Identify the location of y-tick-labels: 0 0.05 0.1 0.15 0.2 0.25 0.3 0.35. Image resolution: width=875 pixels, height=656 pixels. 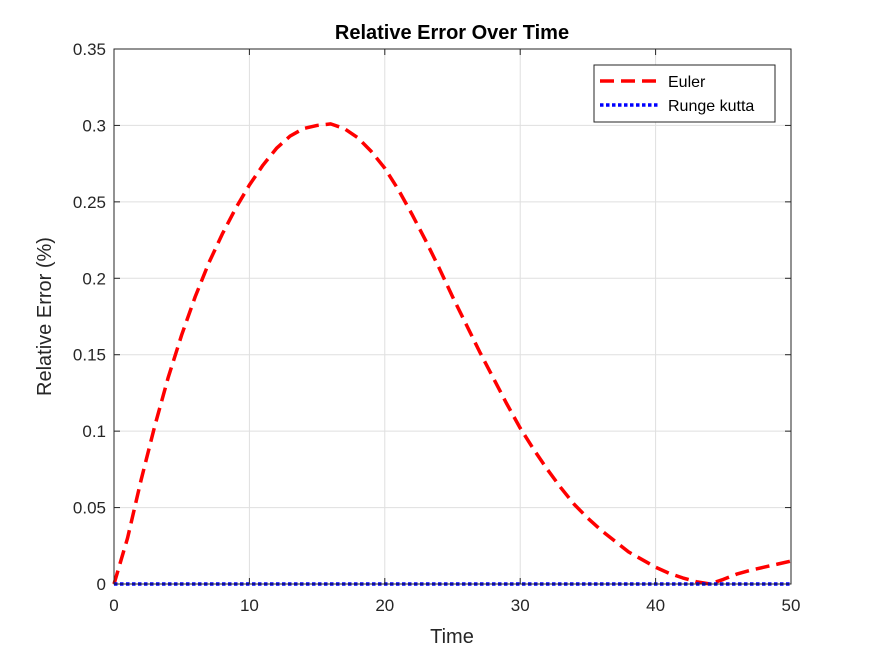
(89, 317).